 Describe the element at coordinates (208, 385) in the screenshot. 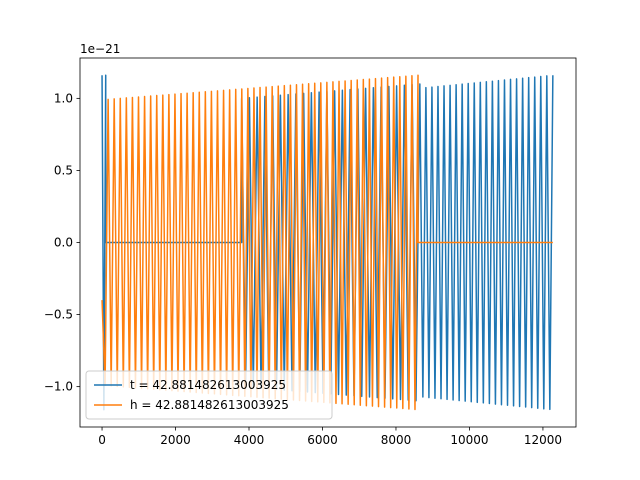

I see `legend-label: t = 42.881482613003925` at that location.